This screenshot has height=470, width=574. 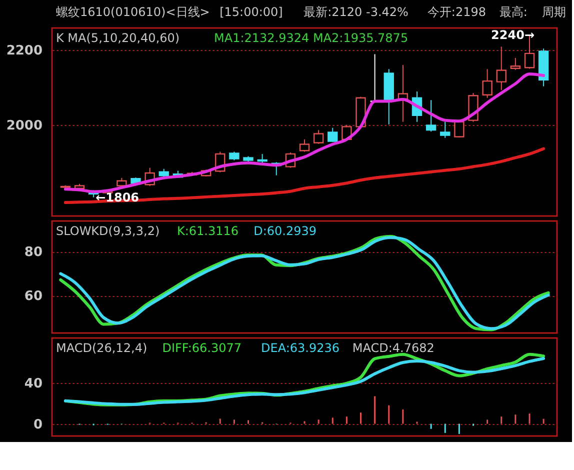 What do you see at coordinates (208, 231) in the screenshot?
I see `series-label: K:61.3116` at bounding box center [208, 231].